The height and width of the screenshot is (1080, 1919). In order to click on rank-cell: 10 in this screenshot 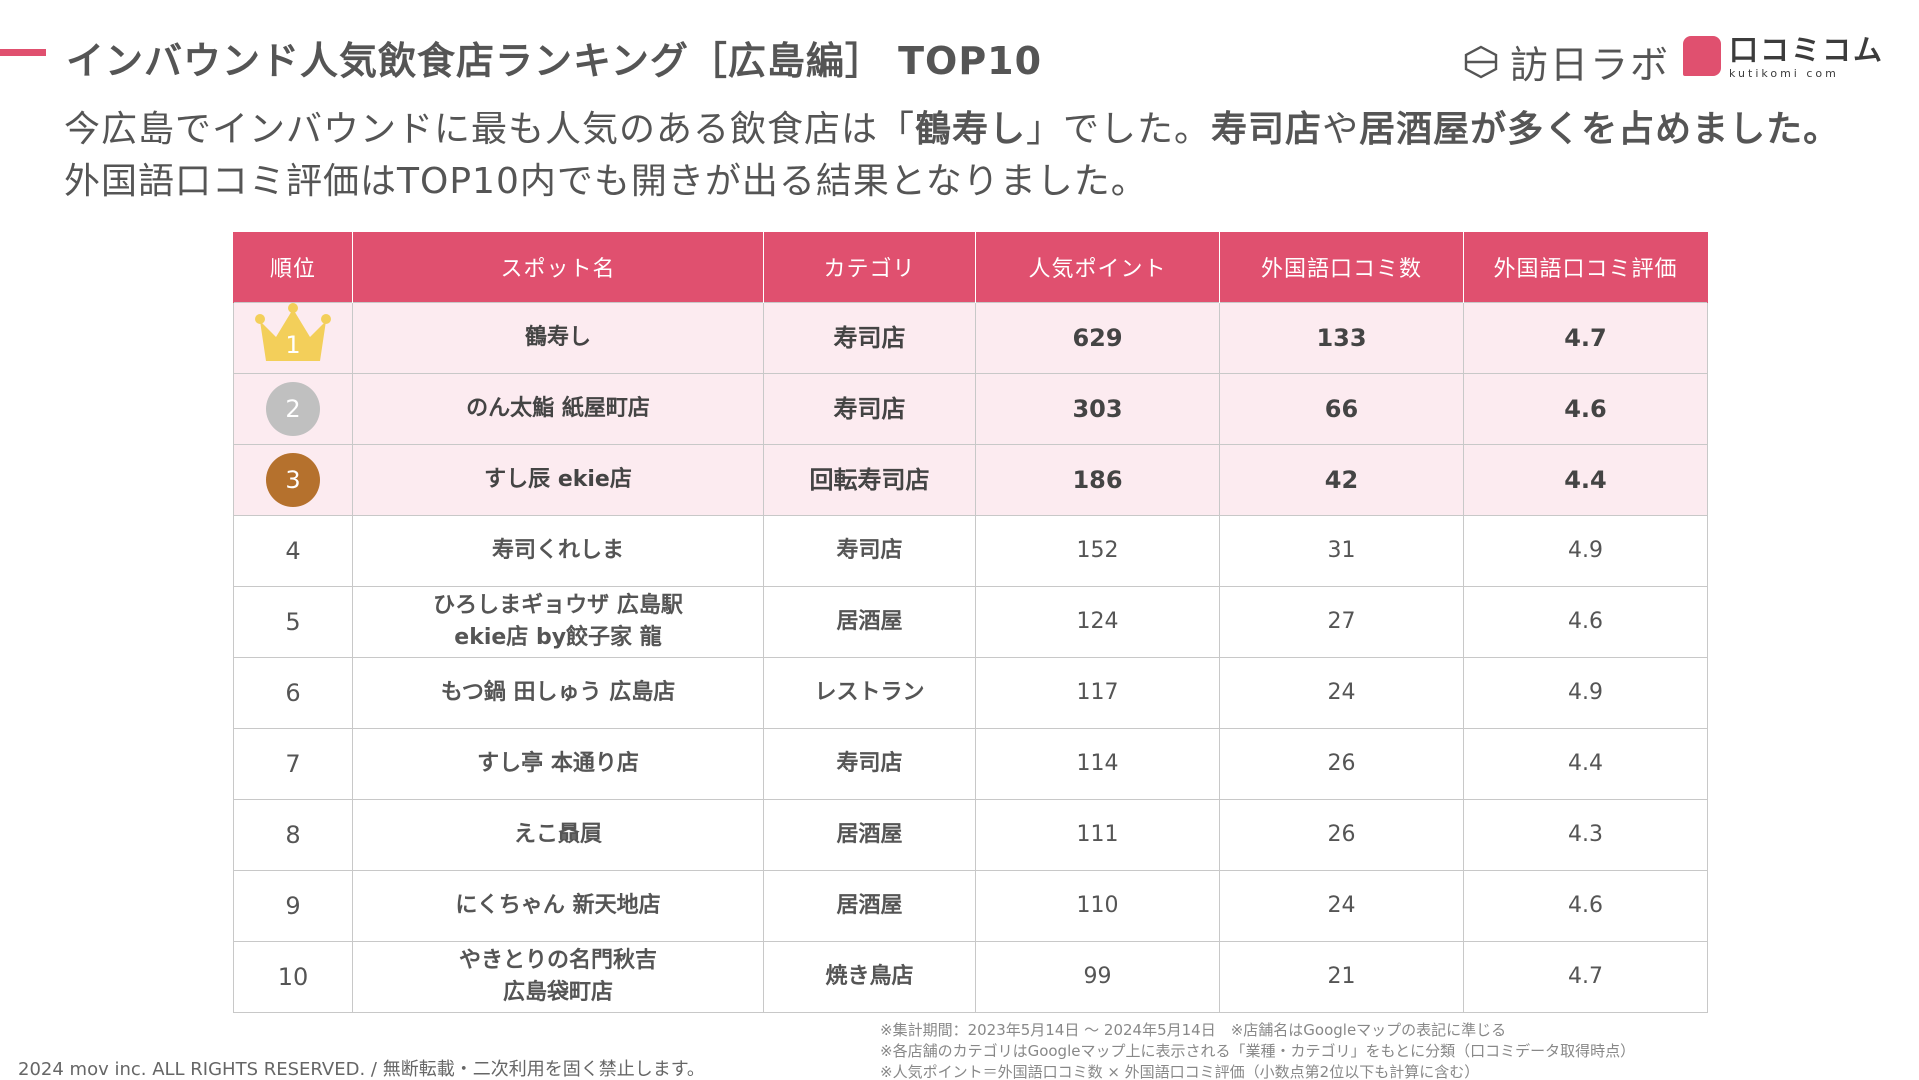, I will do `click(293, 976)`.